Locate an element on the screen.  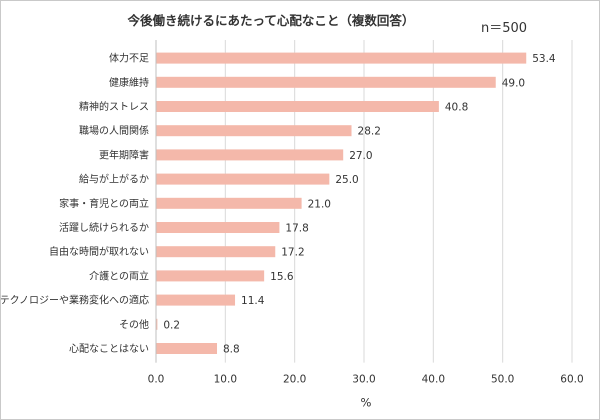
category-label: 活躍し続けられるか is located at coordinates (104, 227).